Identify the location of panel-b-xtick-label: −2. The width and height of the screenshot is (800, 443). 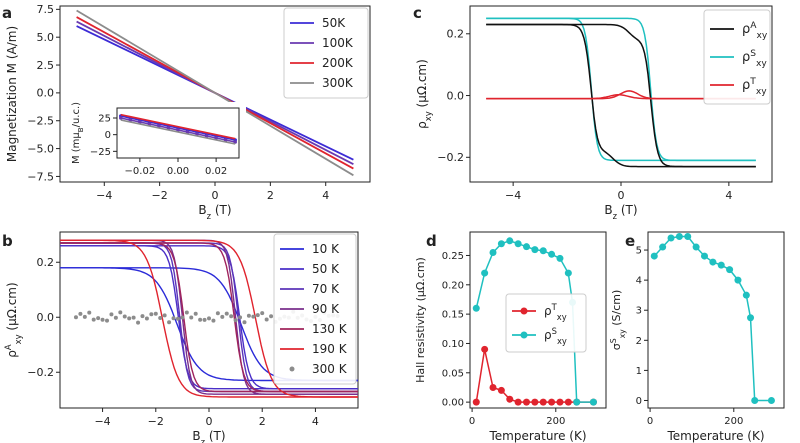
(156, 421).